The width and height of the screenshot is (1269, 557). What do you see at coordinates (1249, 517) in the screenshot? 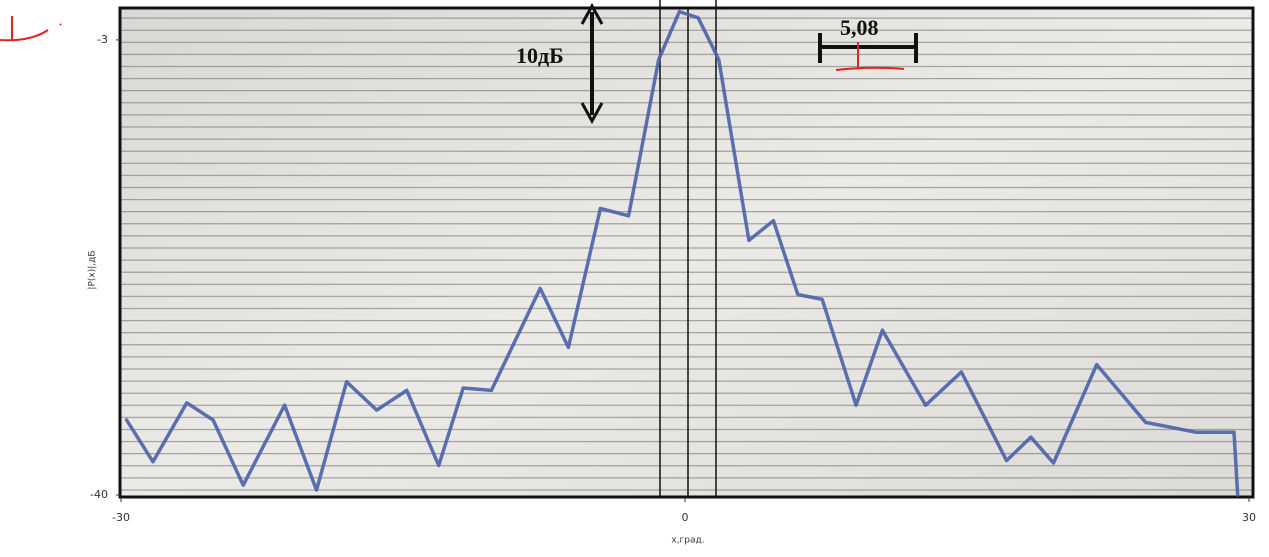
I see `x-tick-label: 30` at bounding box center [1249, 517].